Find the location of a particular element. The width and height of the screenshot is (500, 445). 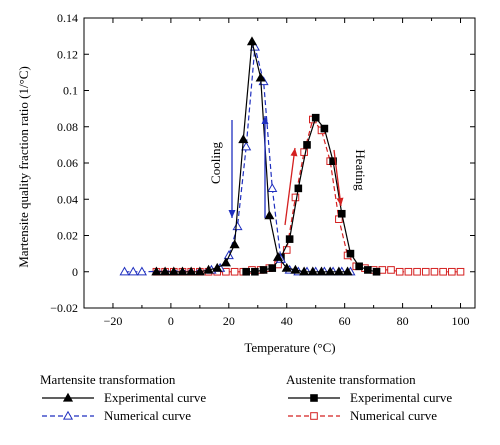

legend-label-martensite-numerical: Numerical curve is located at coordinates (147, 415).